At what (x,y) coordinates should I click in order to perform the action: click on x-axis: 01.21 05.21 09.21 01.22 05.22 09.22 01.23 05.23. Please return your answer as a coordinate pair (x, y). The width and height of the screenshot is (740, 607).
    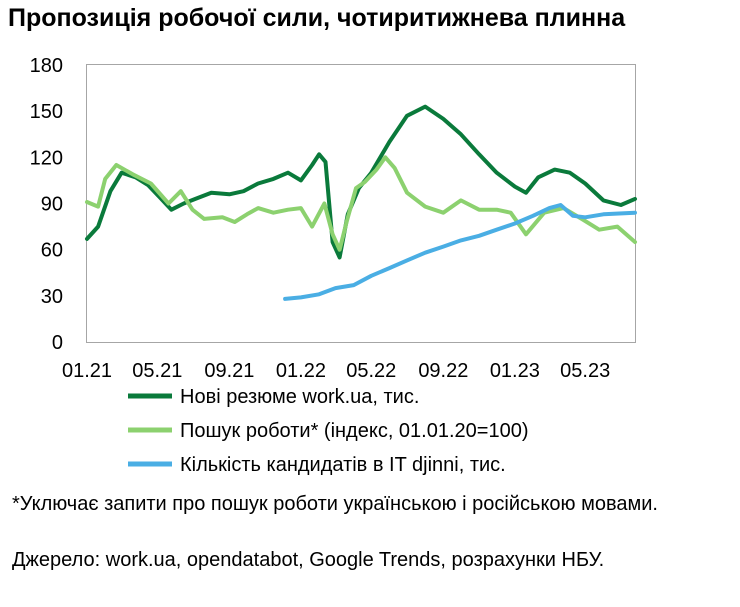
    Looking at the image, I should click on (336, 371).